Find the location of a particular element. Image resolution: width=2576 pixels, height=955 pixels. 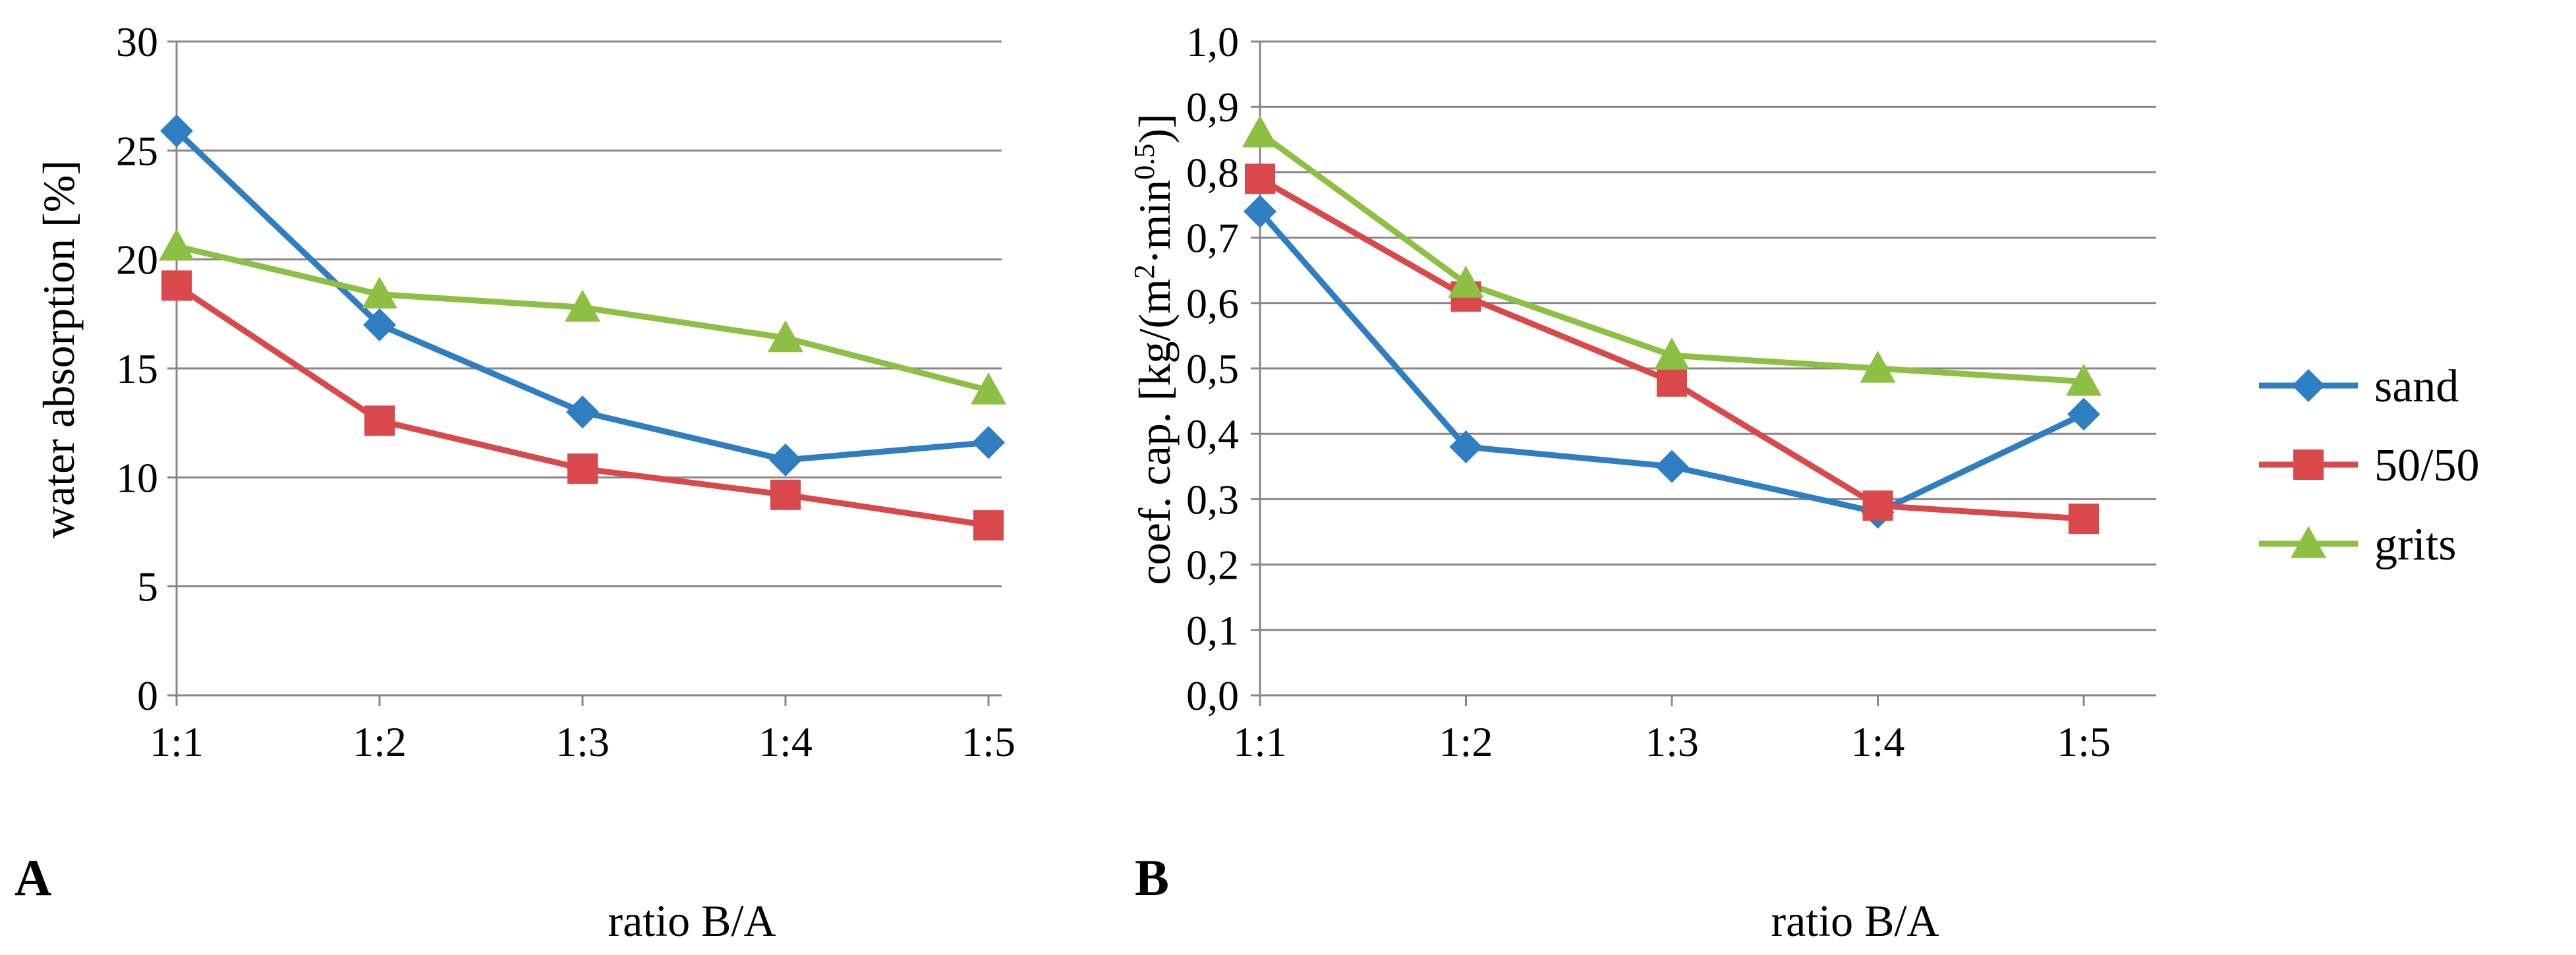

chart-b-y-tick-label: 0,0 is located at coordinates (1212, 695).